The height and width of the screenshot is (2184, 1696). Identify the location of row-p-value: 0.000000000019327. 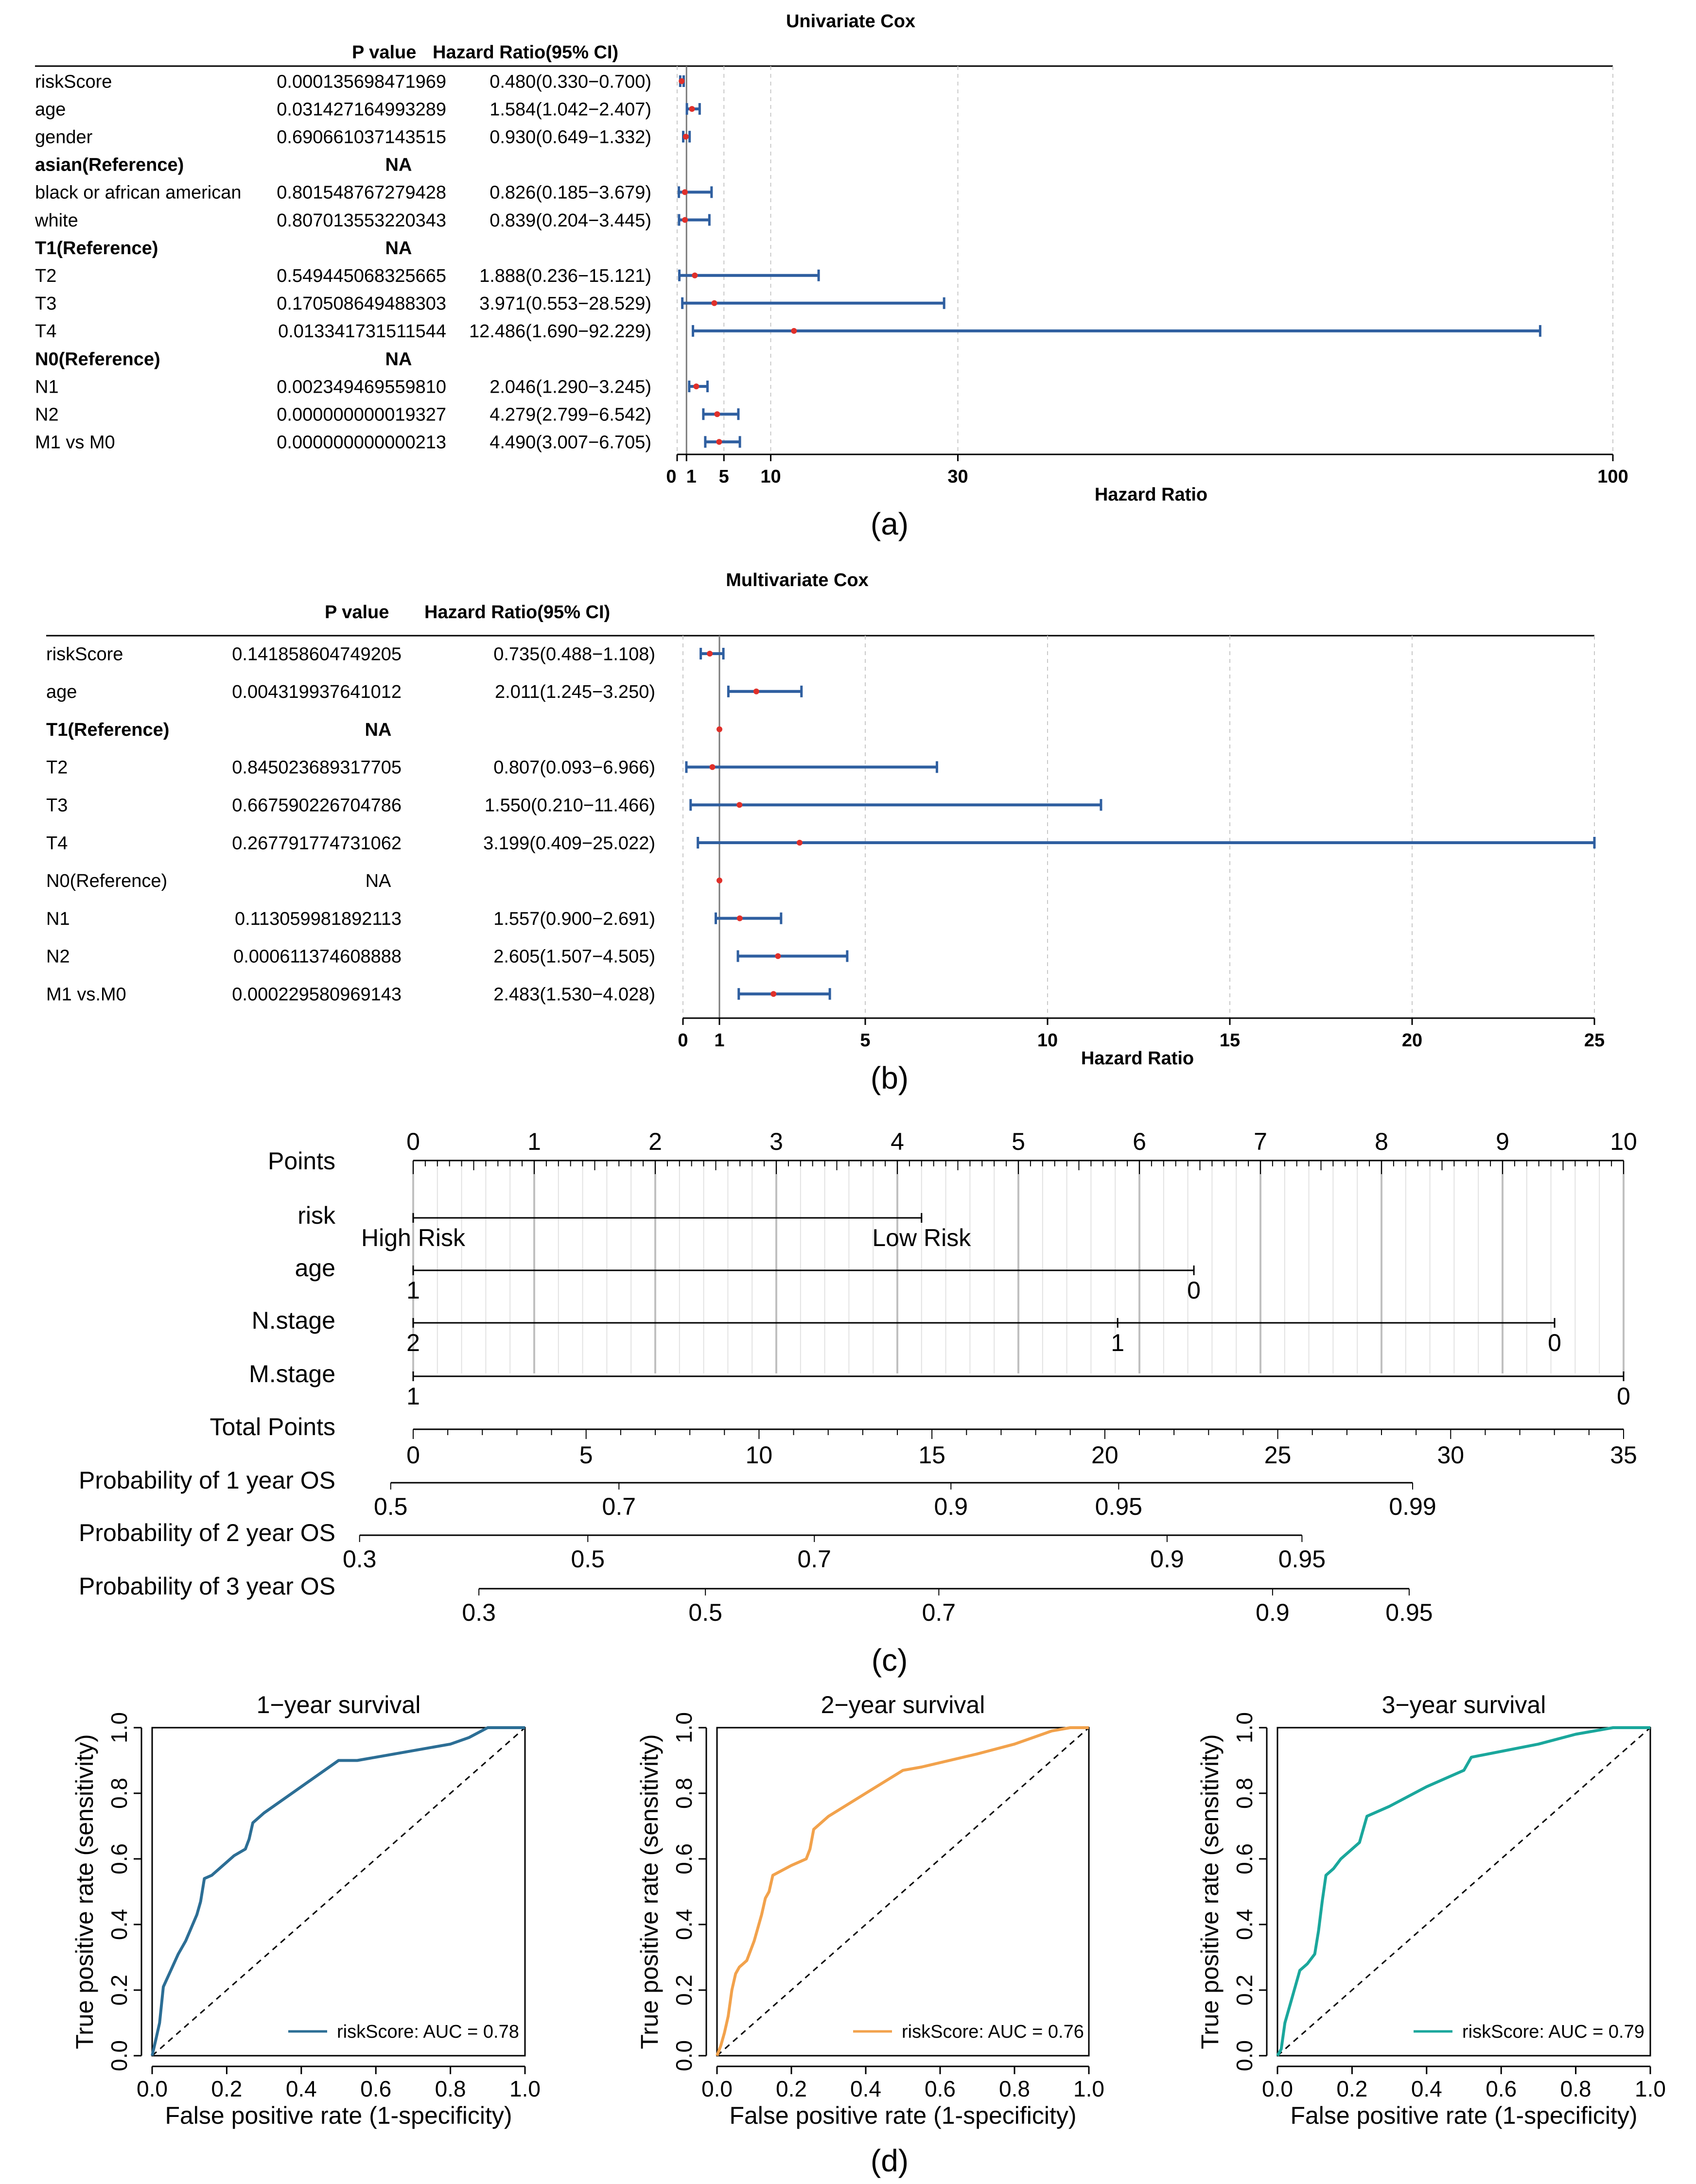
(361, 415).